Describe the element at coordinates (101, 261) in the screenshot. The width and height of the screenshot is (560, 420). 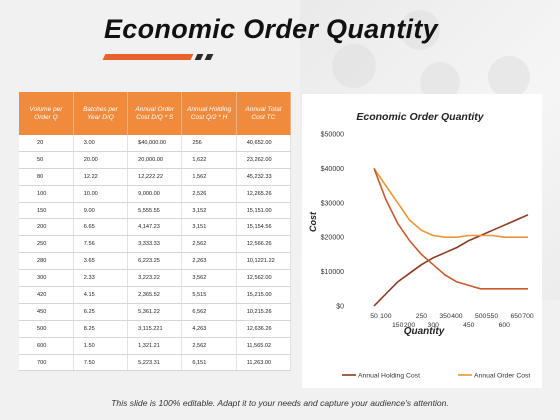
I see `table-cell: 3.65` at that location.